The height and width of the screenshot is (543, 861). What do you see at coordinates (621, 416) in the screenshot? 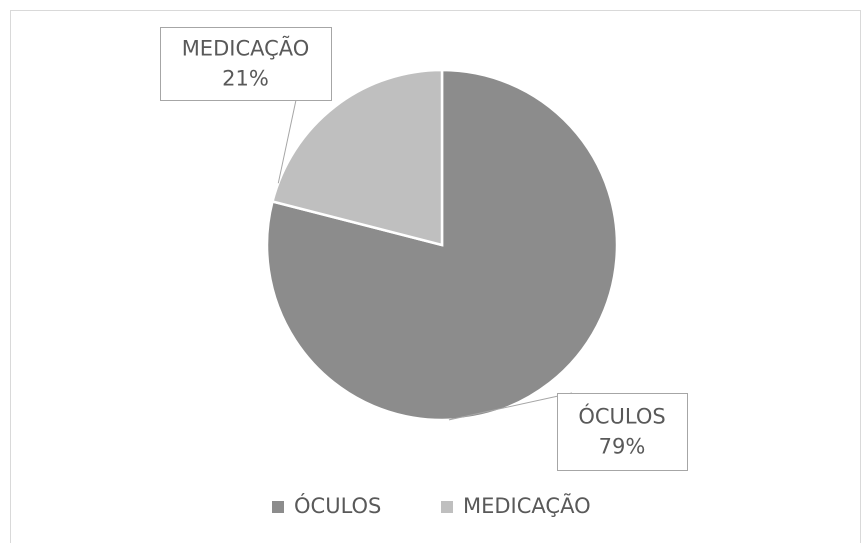
I see `label-category: ÓCULOS` at bounding box center [621, 416].